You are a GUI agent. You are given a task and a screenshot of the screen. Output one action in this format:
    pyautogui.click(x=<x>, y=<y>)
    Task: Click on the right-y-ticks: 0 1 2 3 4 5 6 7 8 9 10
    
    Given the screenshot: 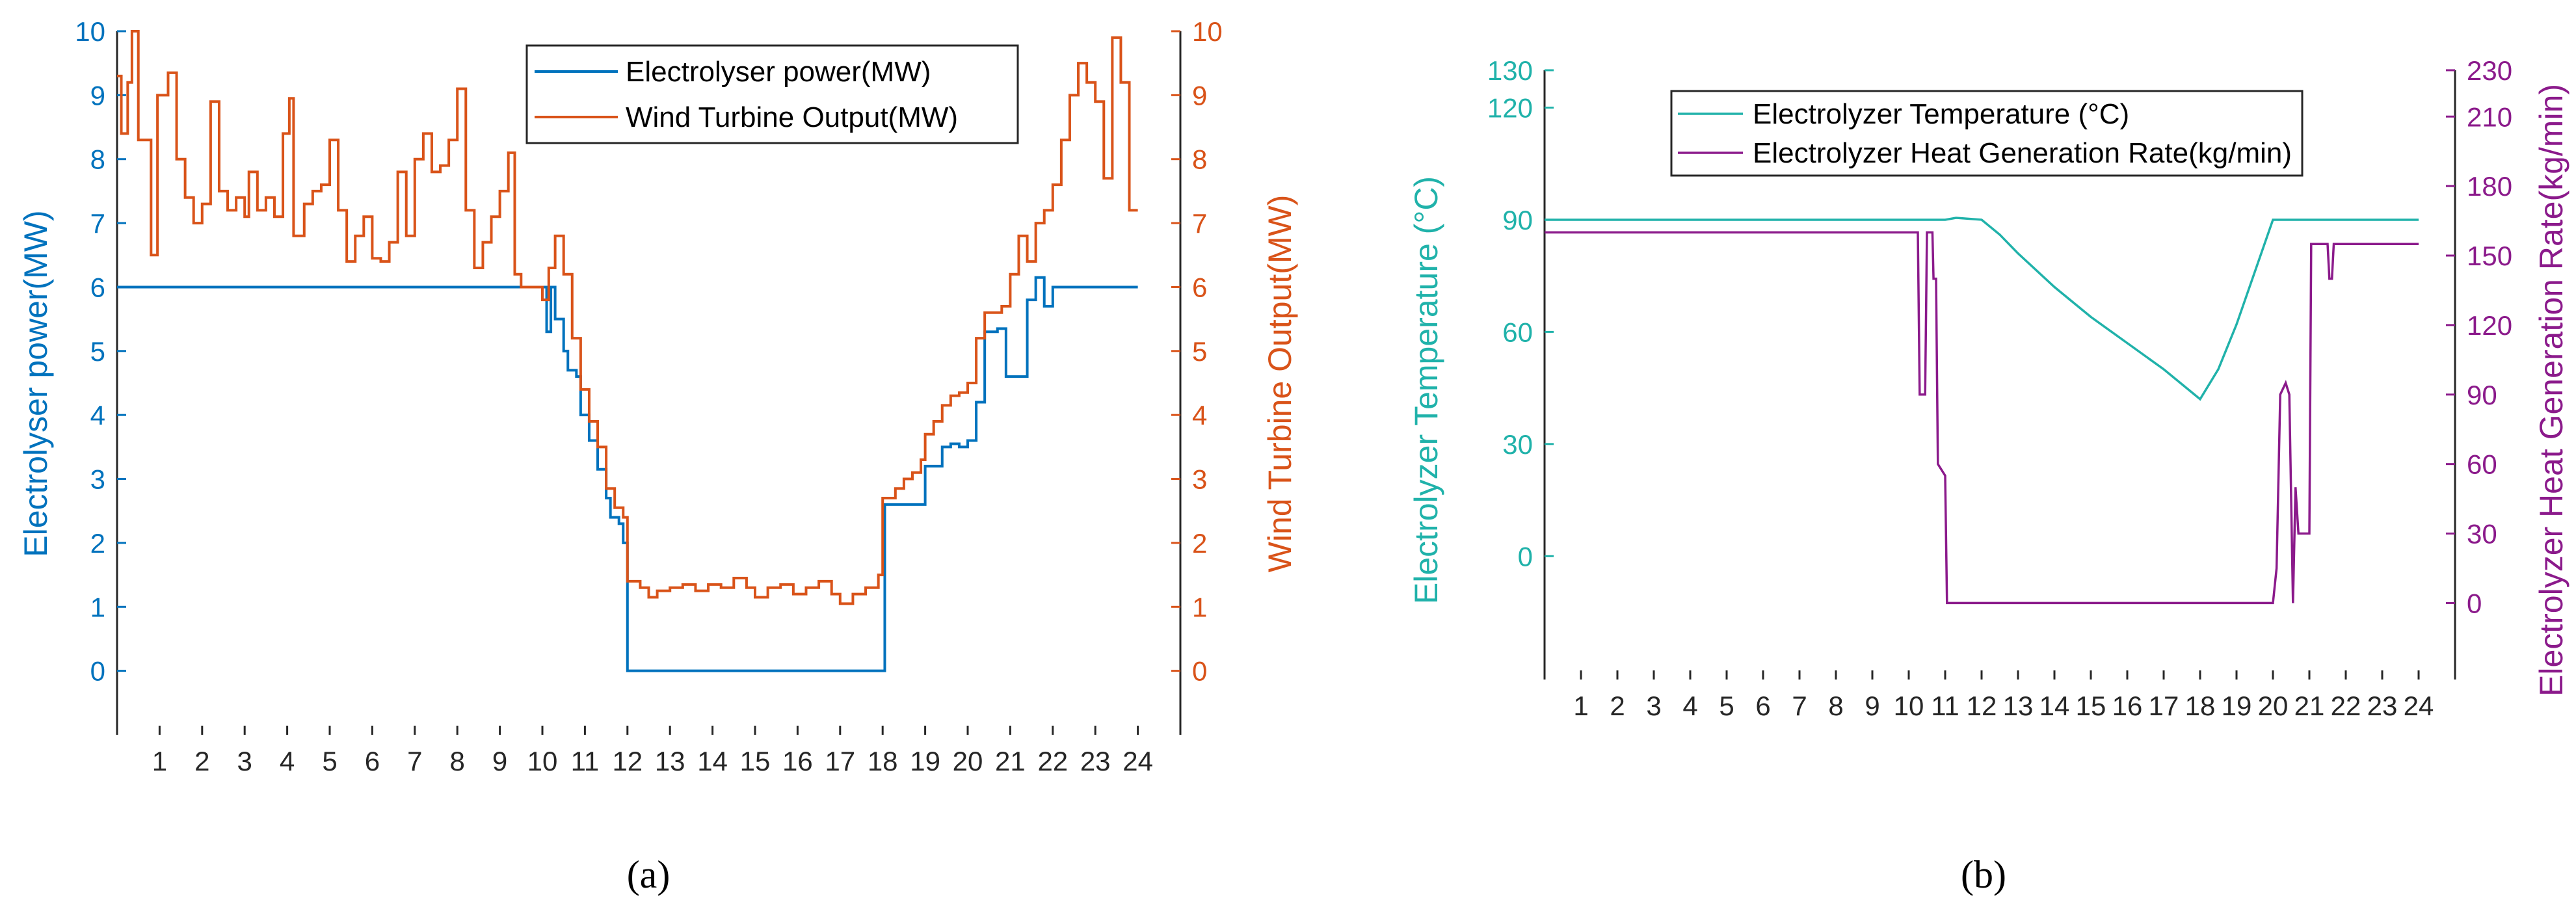 What is the action you would take?
    pyautogui.click(x=1197, y=351)
    